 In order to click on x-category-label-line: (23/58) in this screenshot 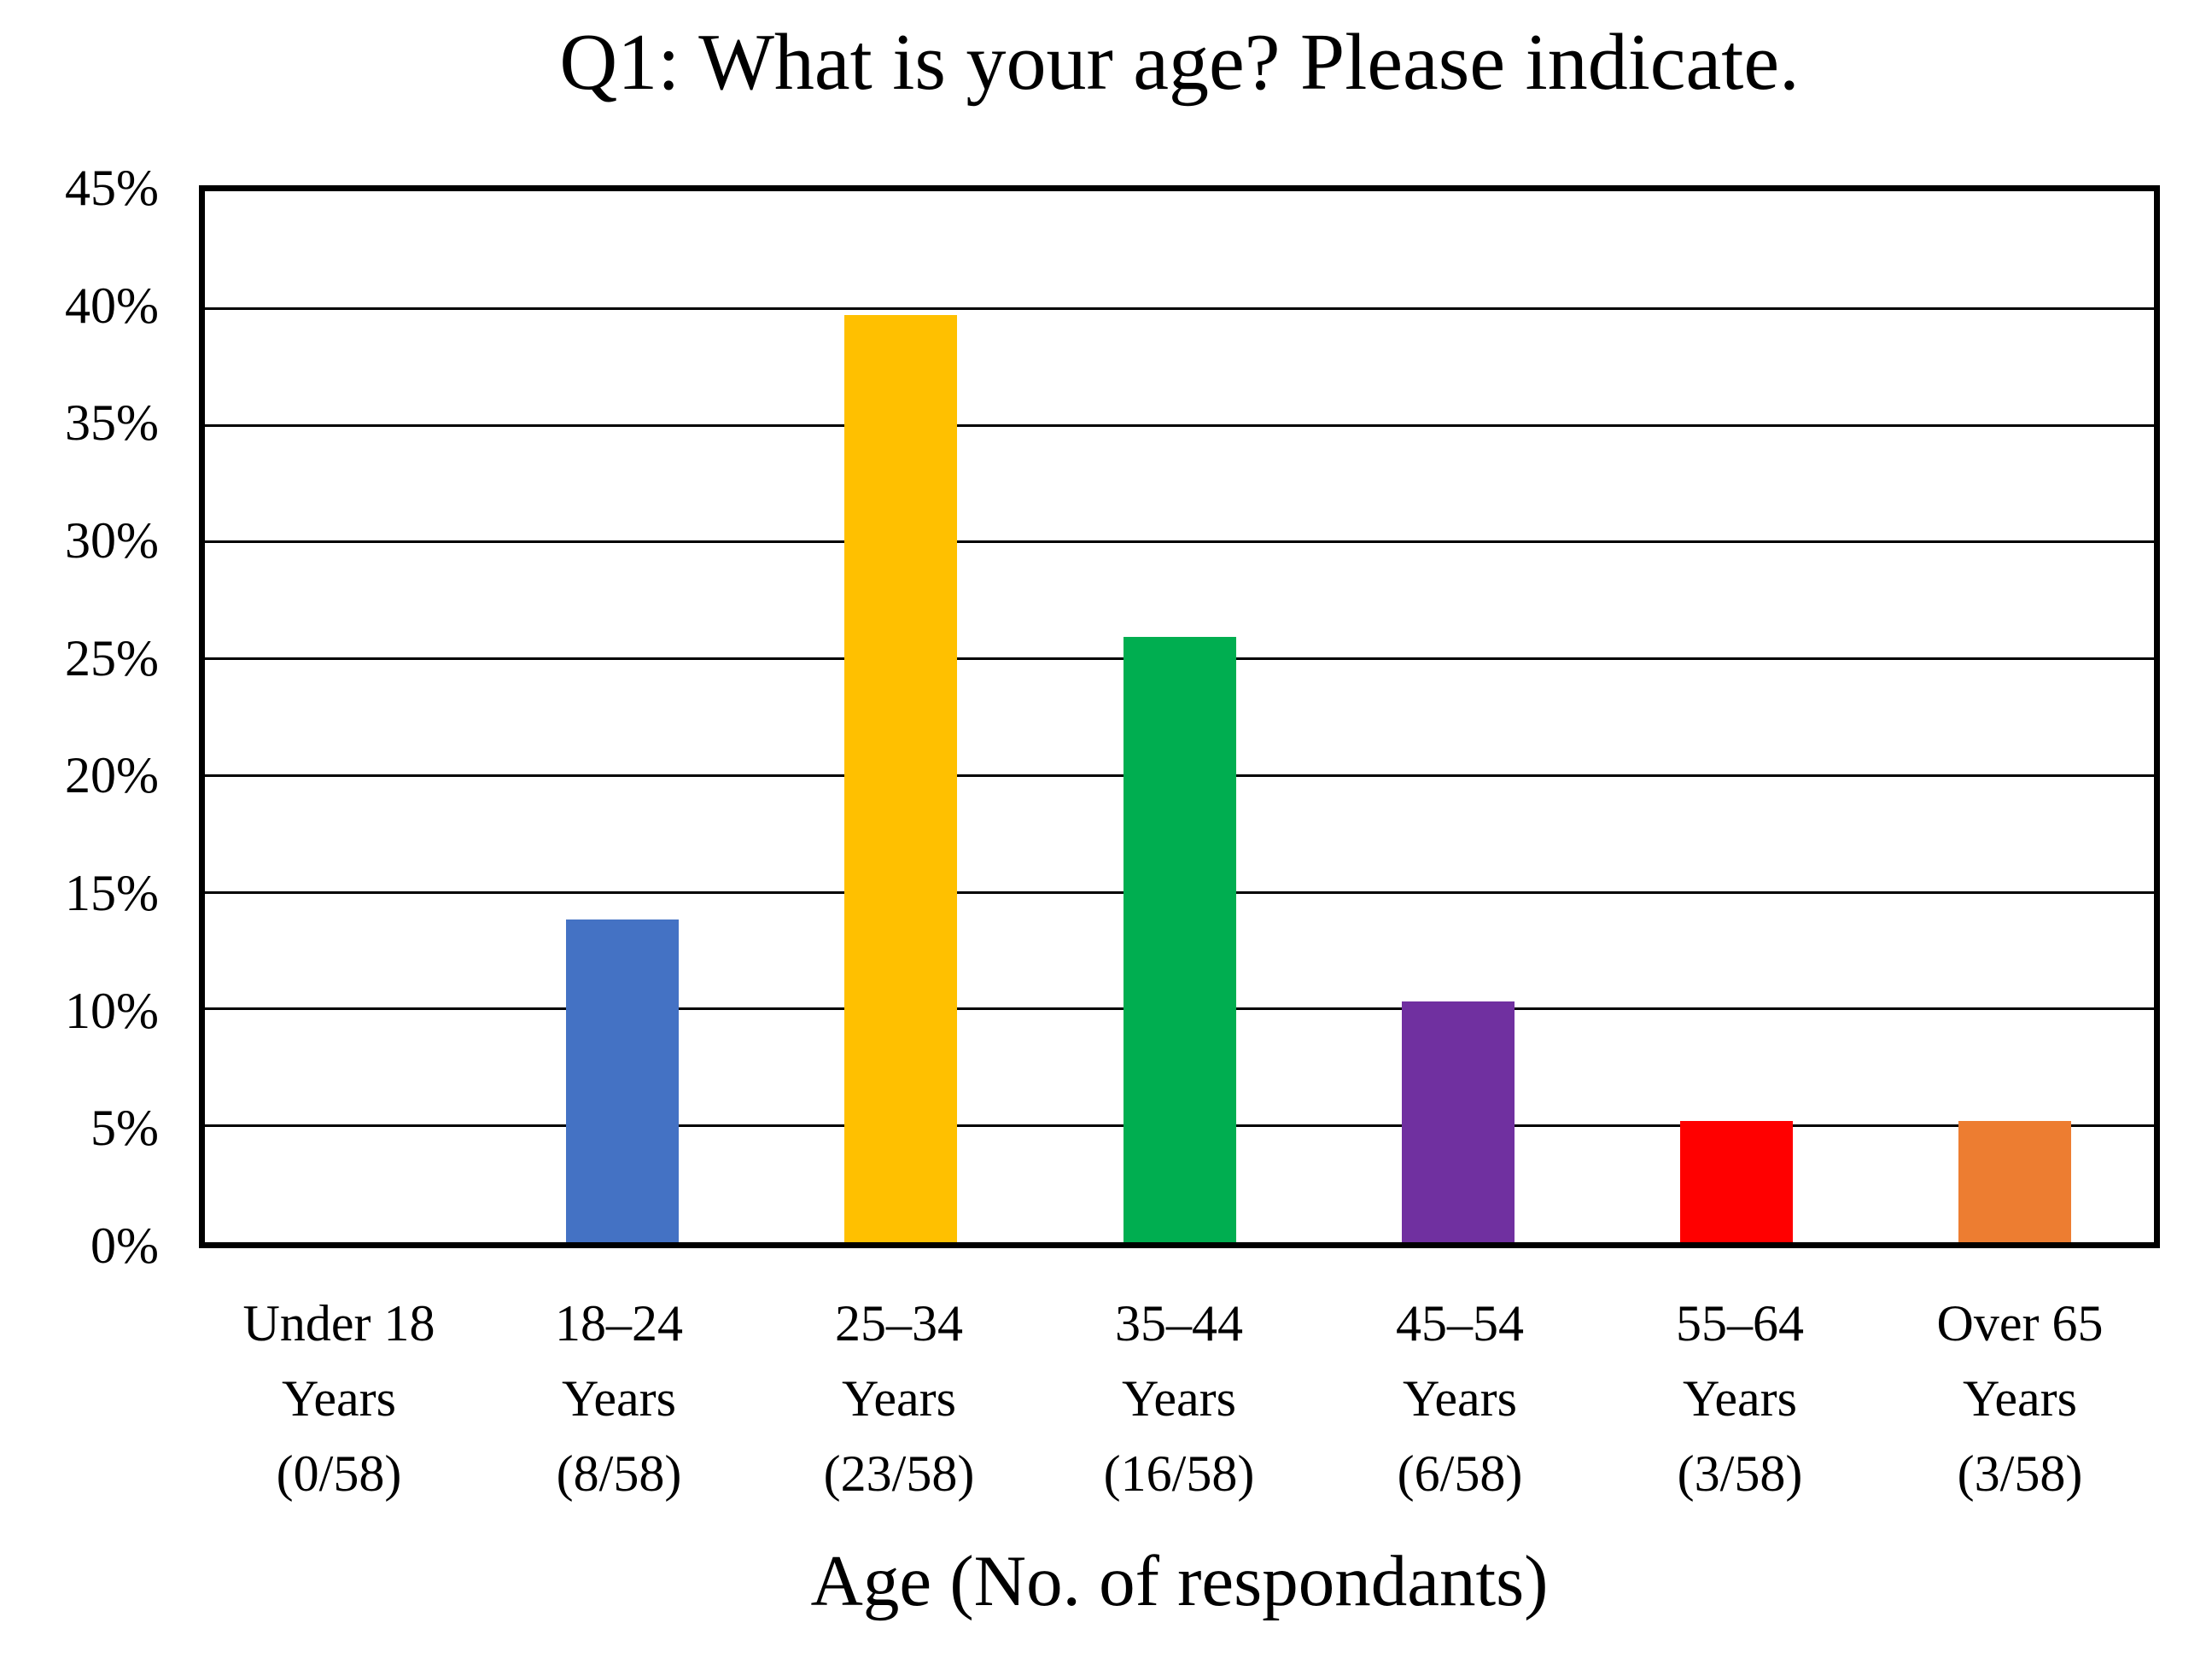, I will do `click(899, 1473)`.